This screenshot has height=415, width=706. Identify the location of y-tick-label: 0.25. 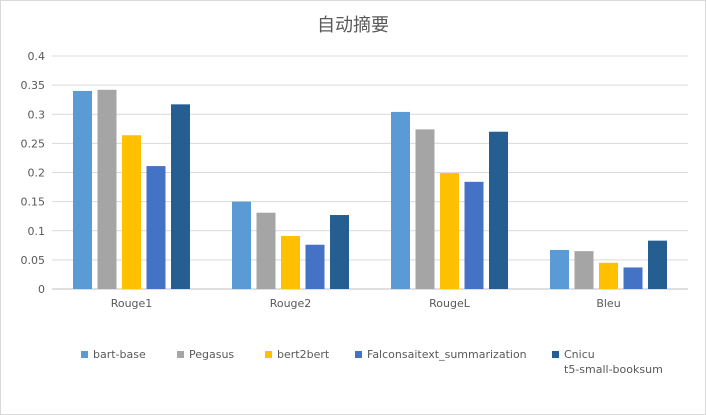
(33, 143).